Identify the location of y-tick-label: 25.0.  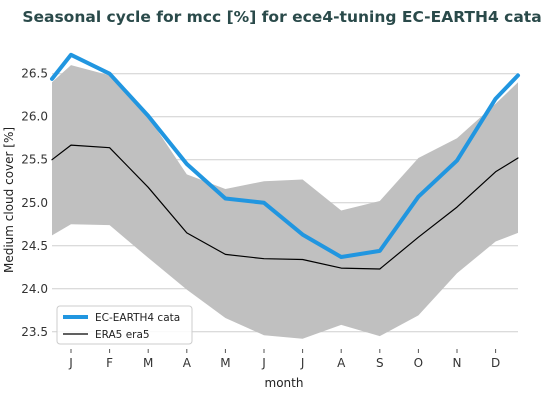
(34, 203).